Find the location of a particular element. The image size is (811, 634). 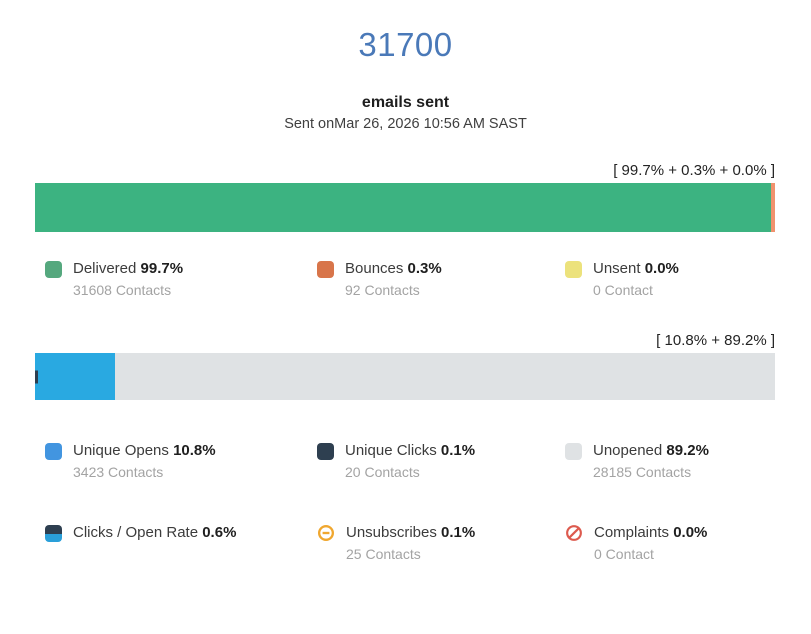

unopened-swatch is located at coordinates (573, 451).